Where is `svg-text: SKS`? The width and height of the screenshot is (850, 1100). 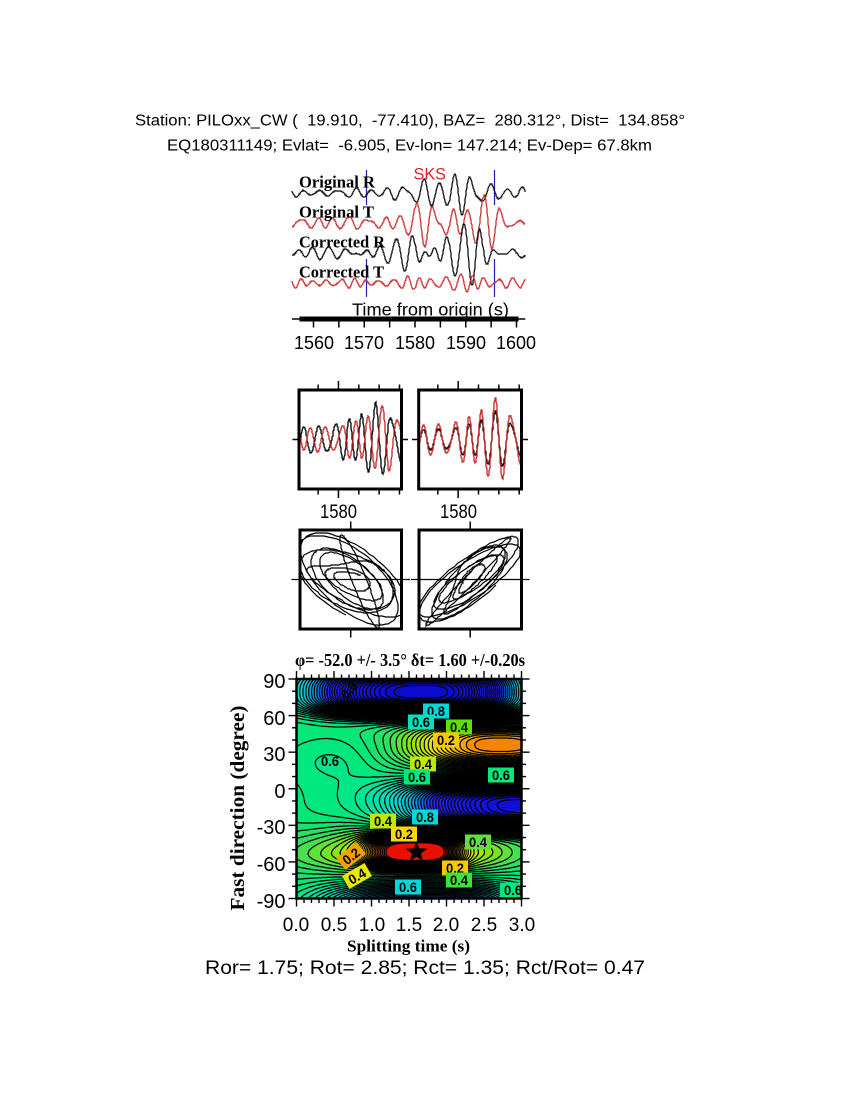
svg-text: SKS is located at coordinates (430, 175).